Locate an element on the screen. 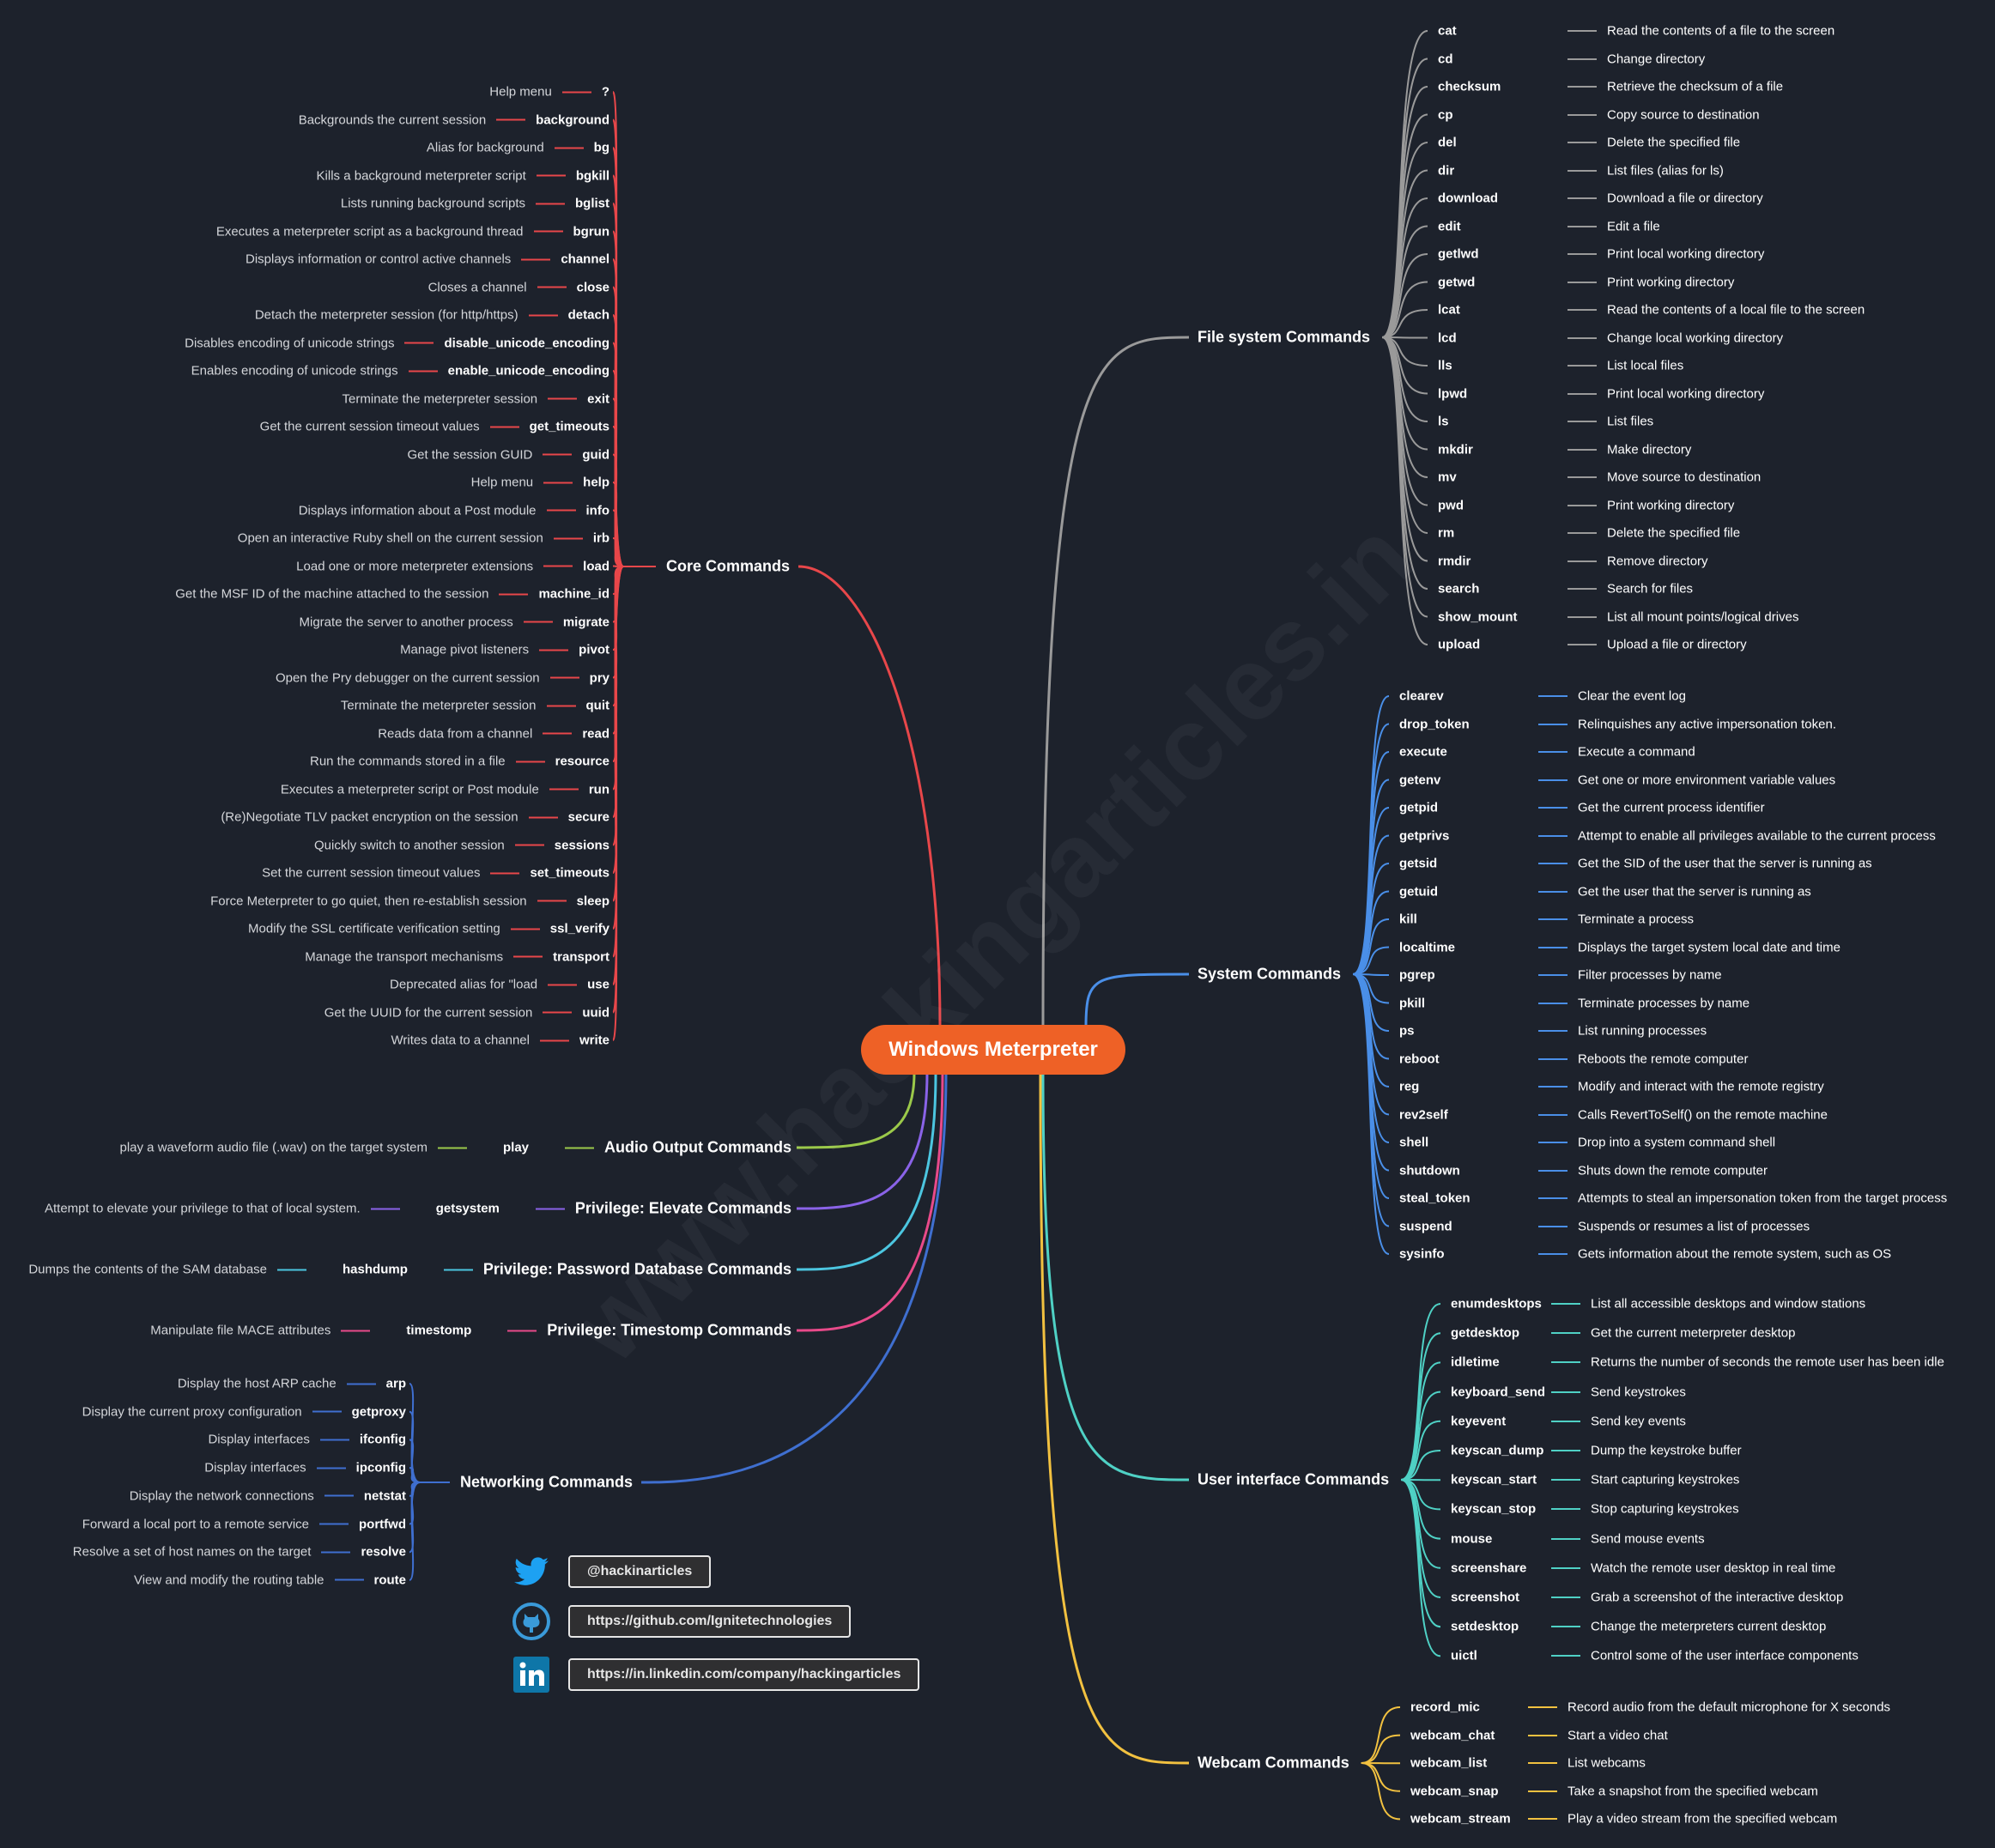 The height and width of the screenshot is (1848, 1995). command-node: webcam_chat is located at coordinates (1453, 1735).